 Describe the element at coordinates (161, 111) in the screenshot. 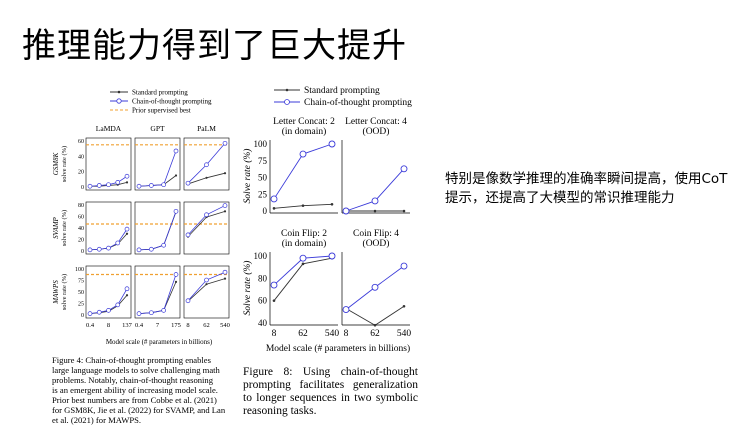

I see `legend-label: Prior supervised best` at that location.